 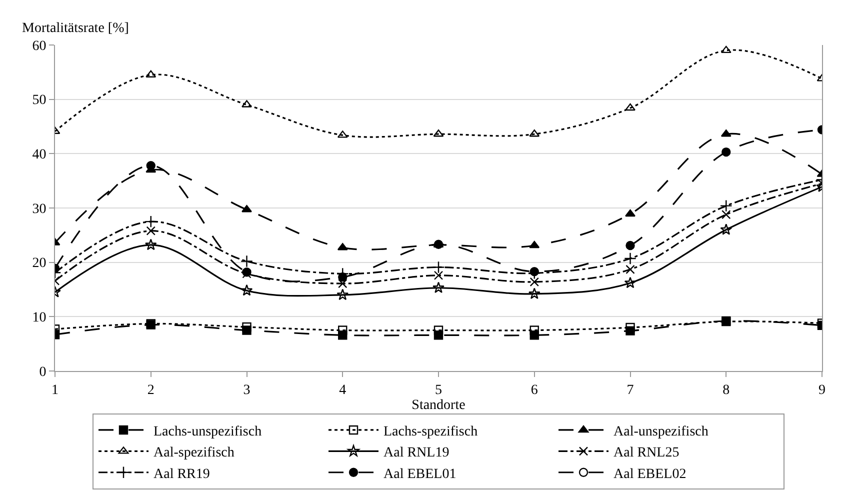 I want to click on legend-label: Aal-unspezifisch, so click(x=661, y=432).